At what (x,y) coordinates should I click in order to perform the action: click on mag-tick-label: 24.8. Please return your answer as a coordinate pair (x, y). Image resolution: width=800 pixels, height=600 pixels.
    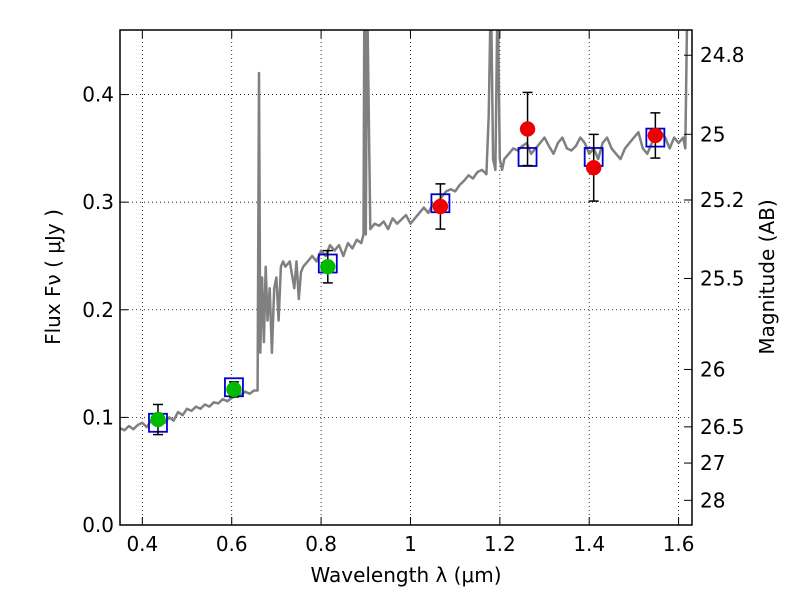
    Looking at the image, I should click on (722, 55).